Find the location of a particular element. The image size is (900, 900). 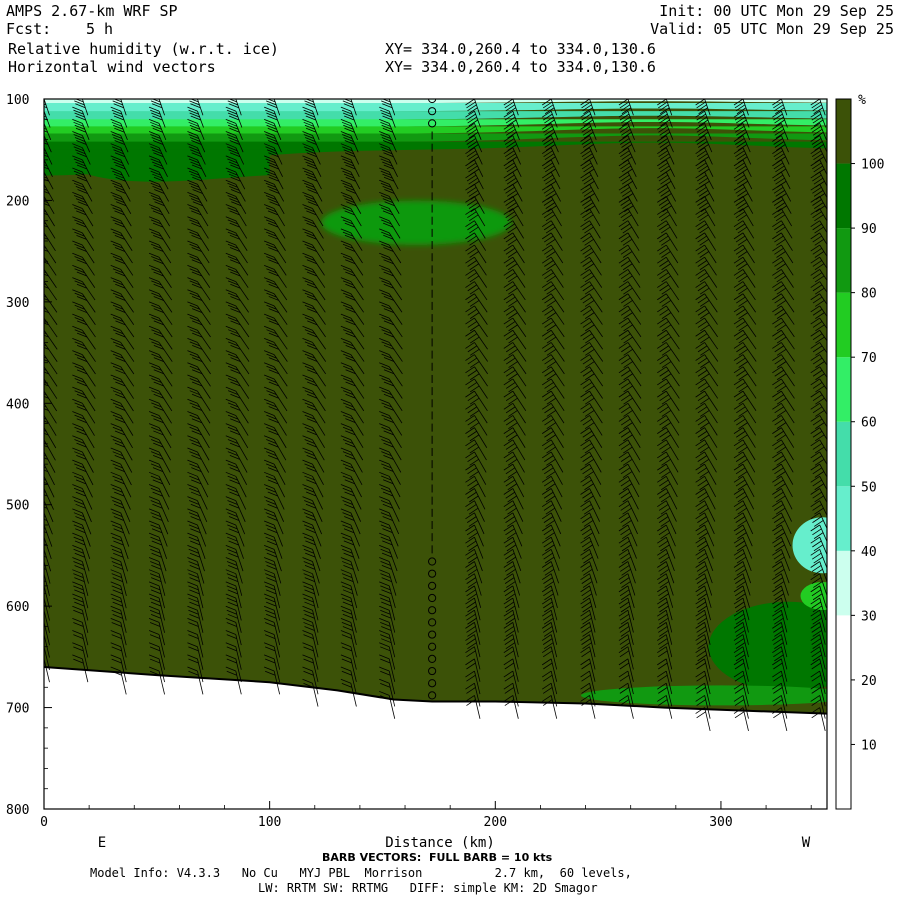

y-tick-label: 400 is located at coordinates (17, 404).